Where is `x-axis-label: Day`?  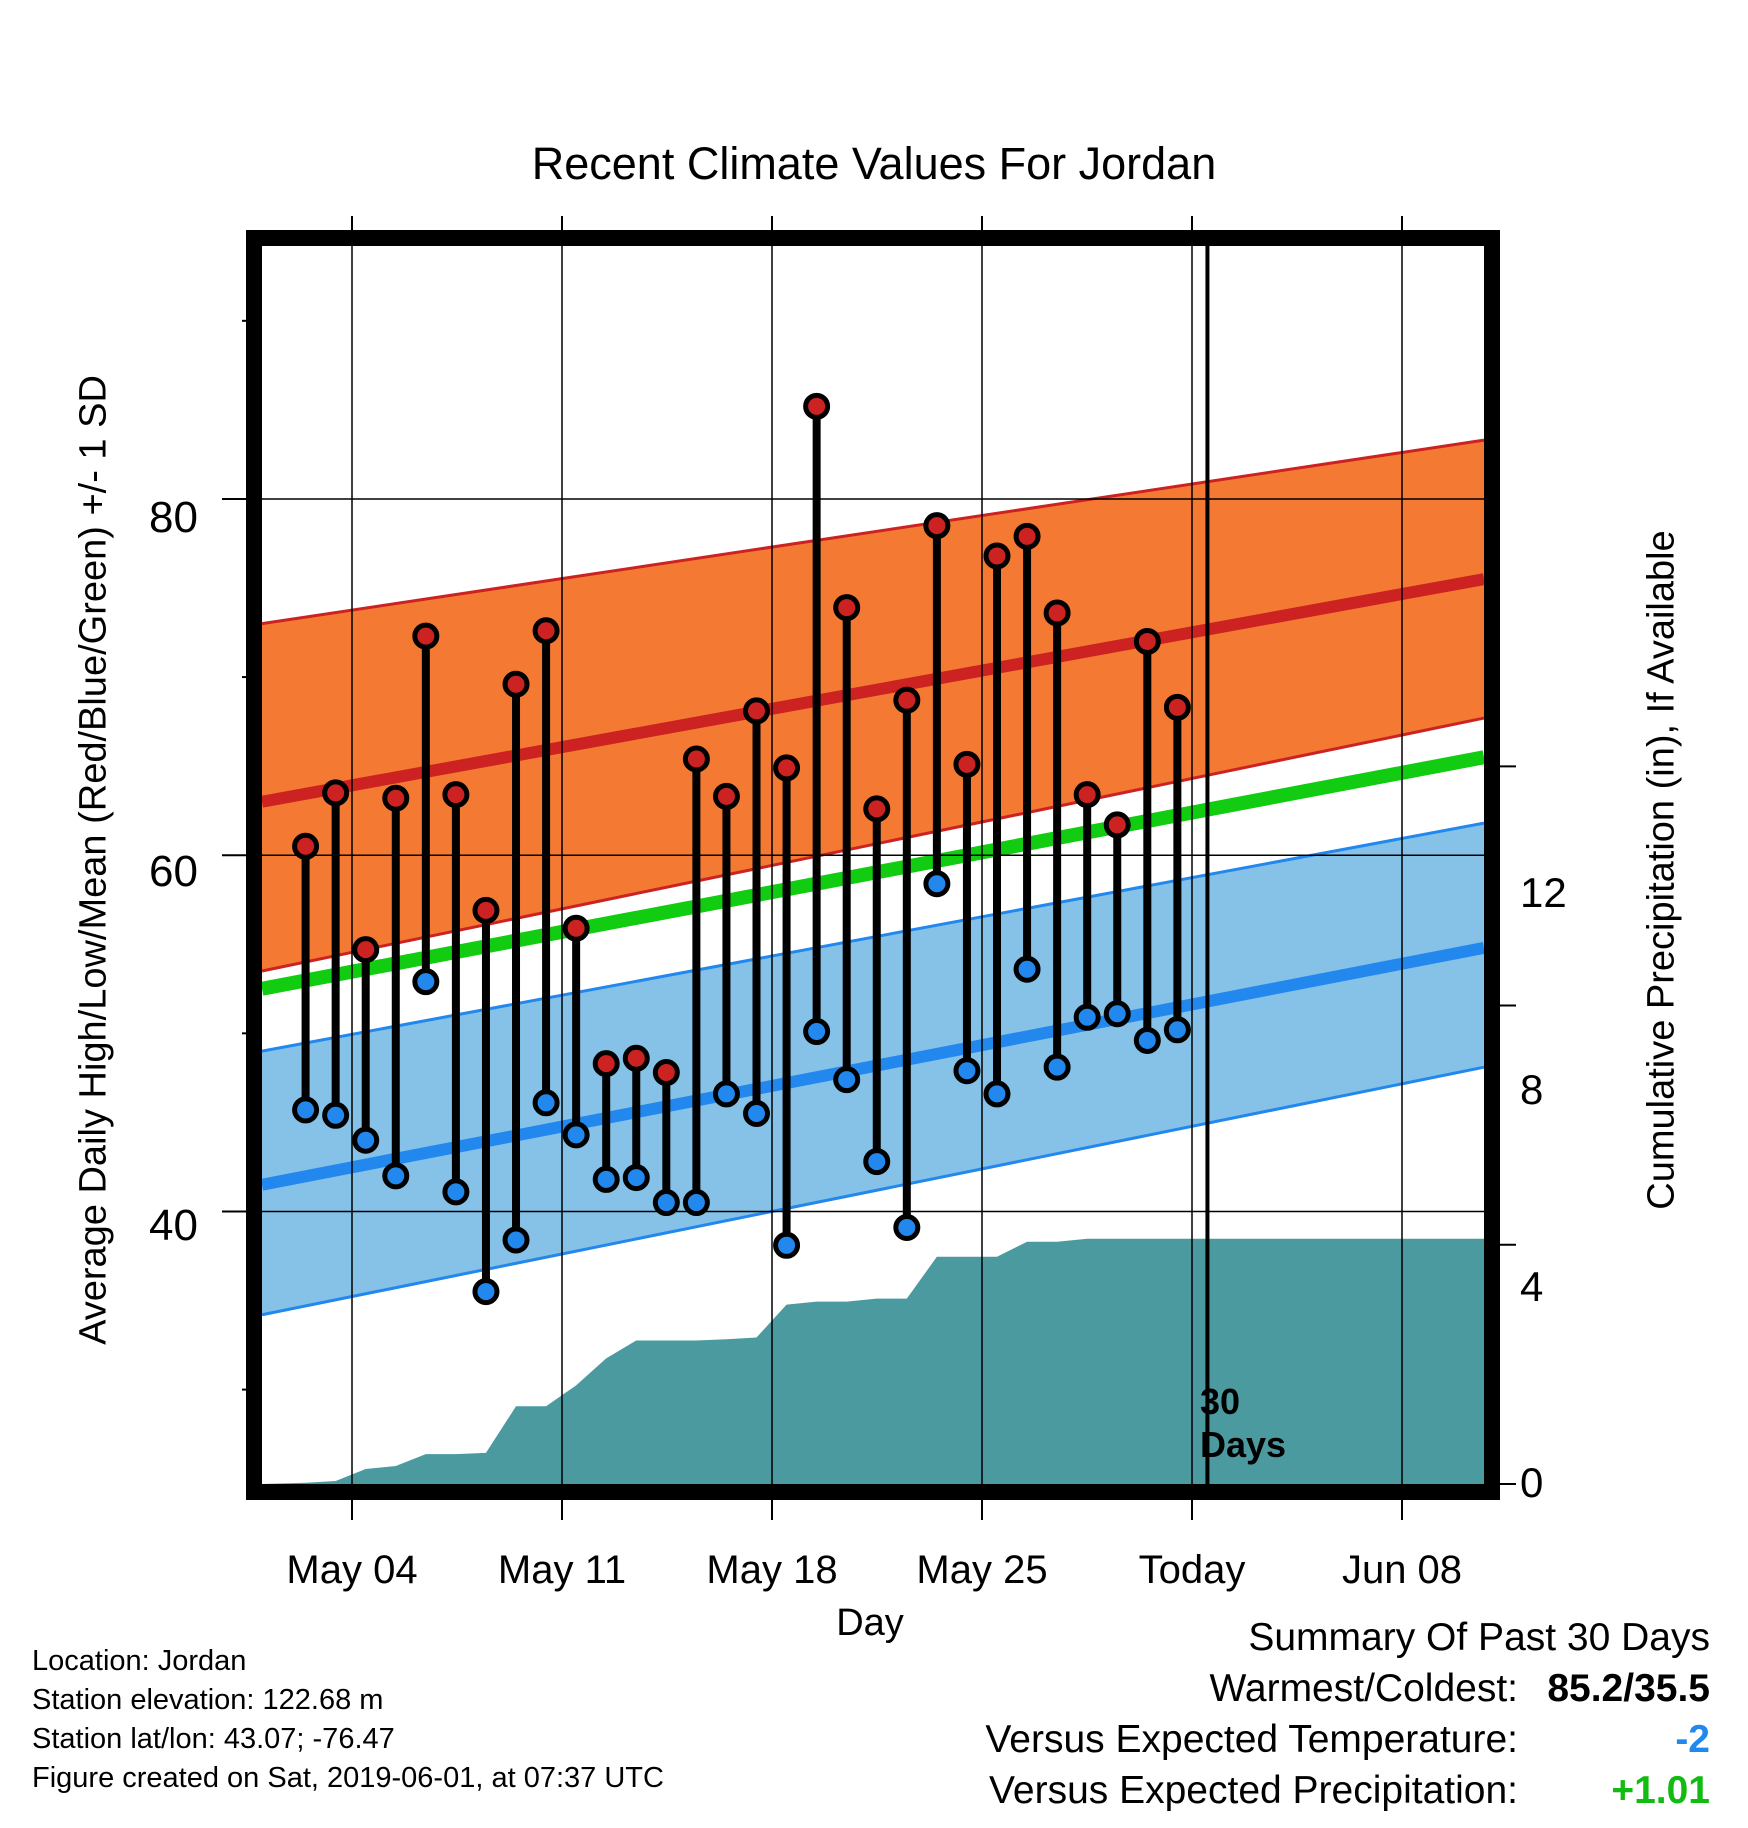 x-axis-label: Day is located at coordinates (870, 1623).